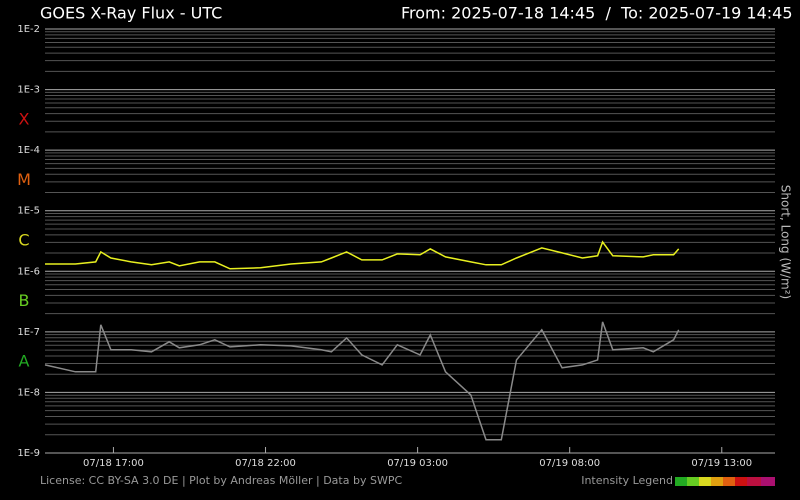 This screenshot has height=500, width=800. I want to click on intensity-legend-bar, so click(725, 481).